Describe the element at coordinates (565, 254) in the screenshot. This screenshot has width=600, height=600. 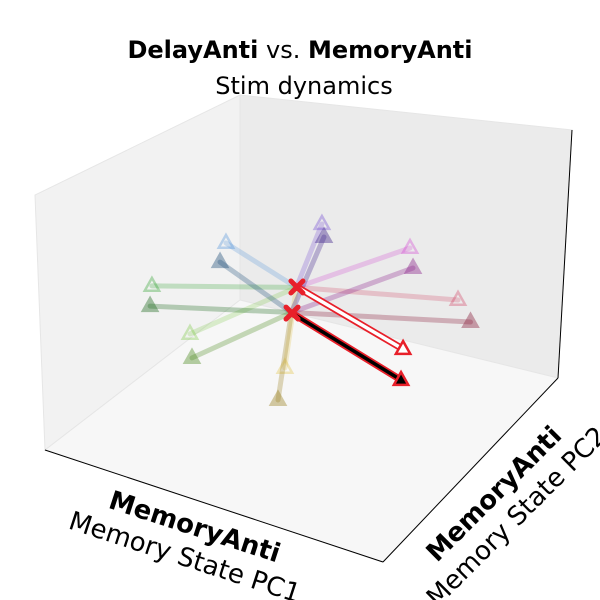
I see `z-axis-line` at that location.